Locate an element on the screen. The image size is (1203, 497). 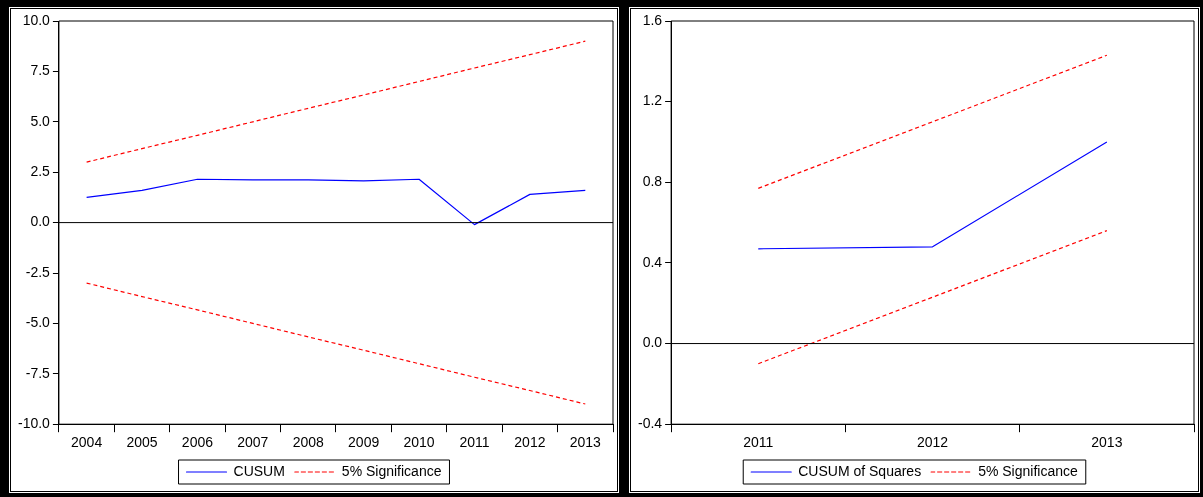
legend-label: CUSUM of Squares is located at coordinates (860, 470).